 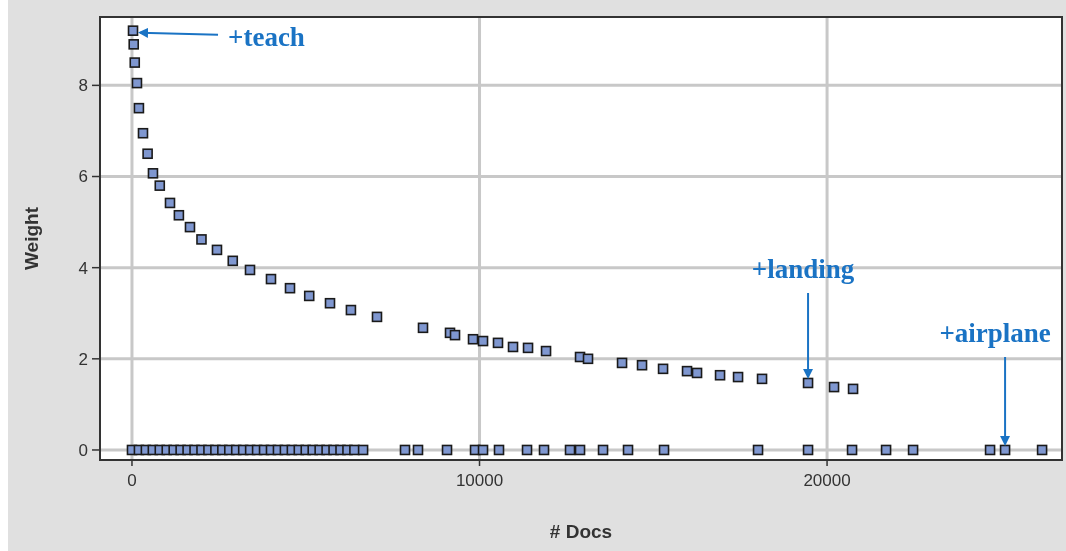 I want to click on y-tick-label: 2, so click(x=83, y=359).